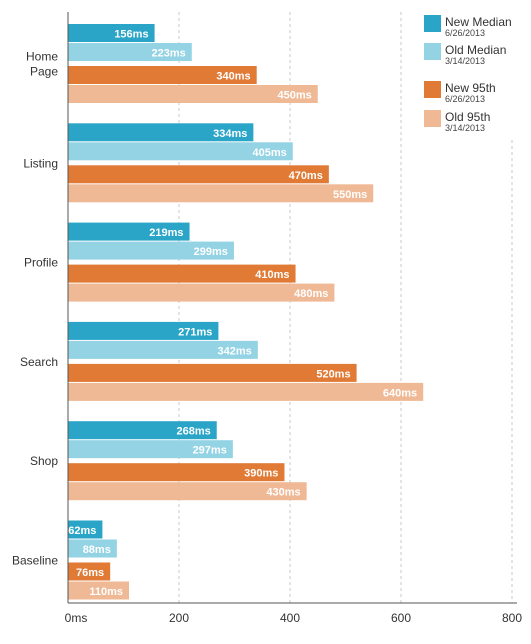 The height and width of the screenshot is (644, 531). What do you see at coordinates (311, 294) in the screenshot?
I see `bar-value-label: 480ms` at bounding box center [311, 294].